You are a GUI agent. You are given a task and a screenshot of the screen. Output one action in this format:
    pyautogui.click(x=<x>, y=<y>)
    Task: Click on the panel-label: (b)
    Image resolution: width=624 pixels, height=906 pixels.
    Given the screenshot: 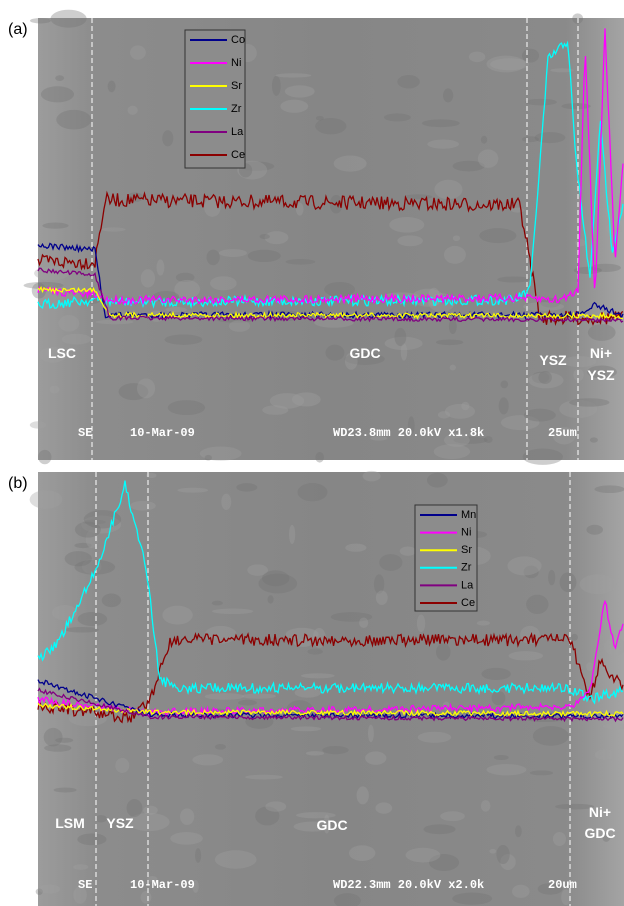 What is the action you would take?
    pyautogui.click(x=18, y=483)
    